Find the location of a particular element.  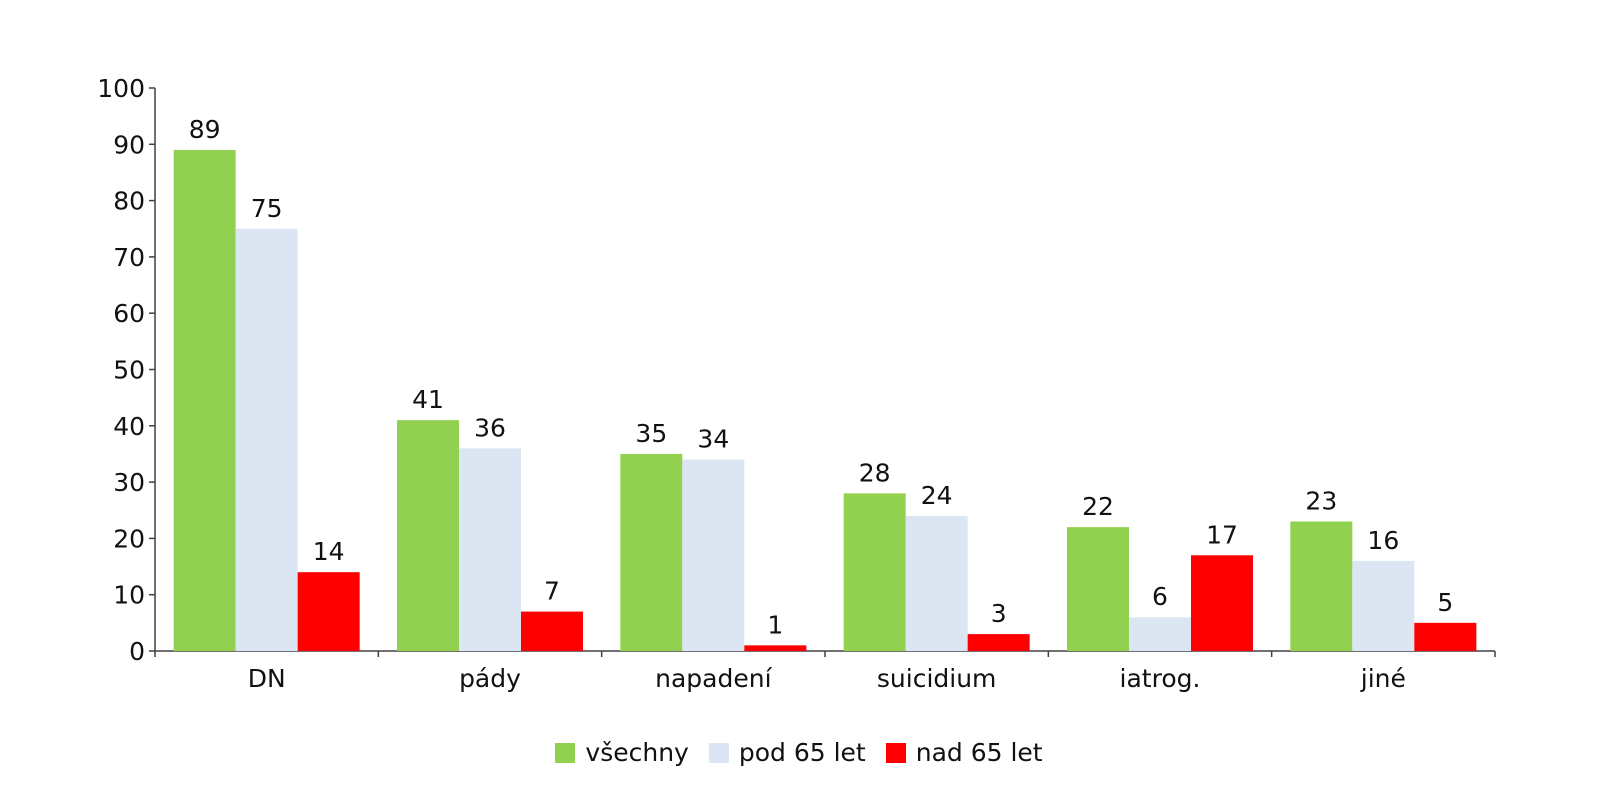

legend-label: nad 65 let is located at coordinates (979, 752).